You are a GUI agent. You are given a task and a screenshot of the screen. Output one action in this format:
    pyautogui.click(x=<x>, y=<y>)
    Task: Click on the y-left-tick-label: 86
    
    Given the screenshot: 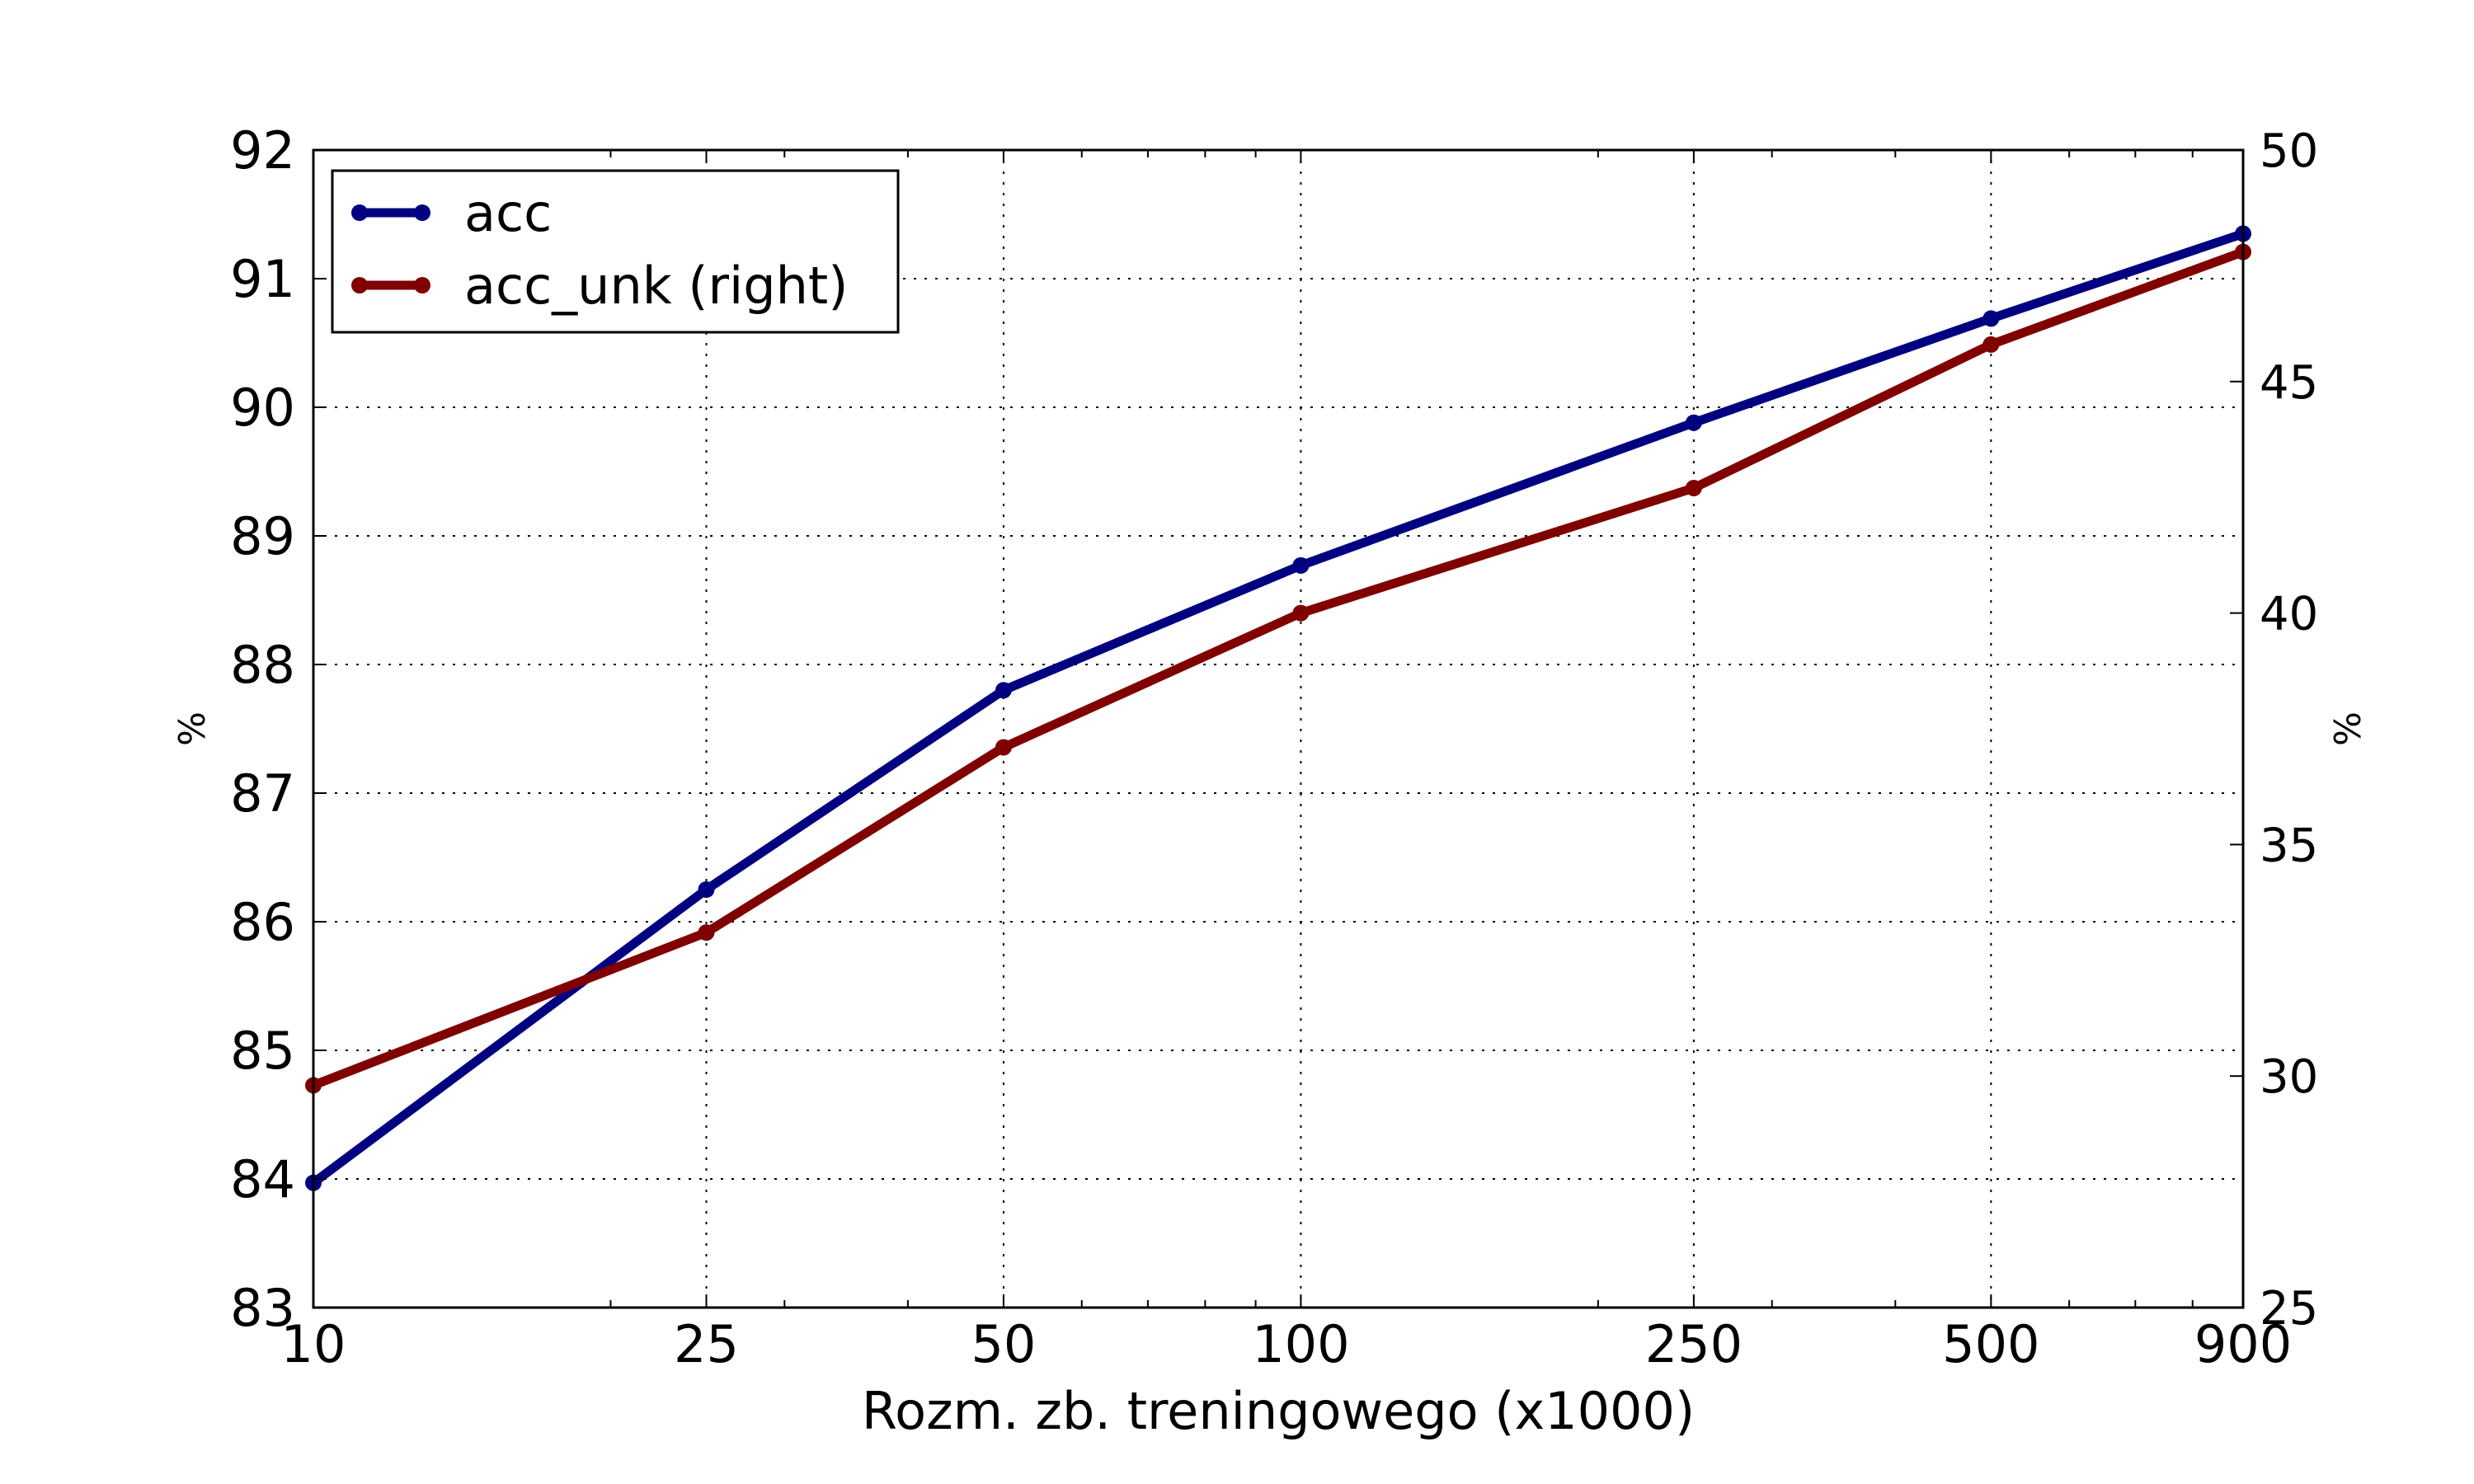 What is the action you would take?
    pyautogui.click(x=262, y=922)
    